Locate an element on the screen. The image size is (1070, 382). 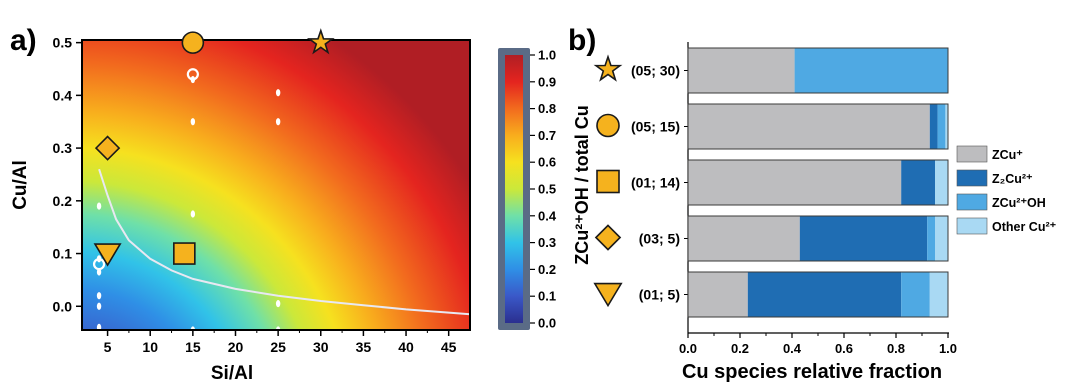
x-tick-label-b: 0.4 is located at coordinates (792, 348).